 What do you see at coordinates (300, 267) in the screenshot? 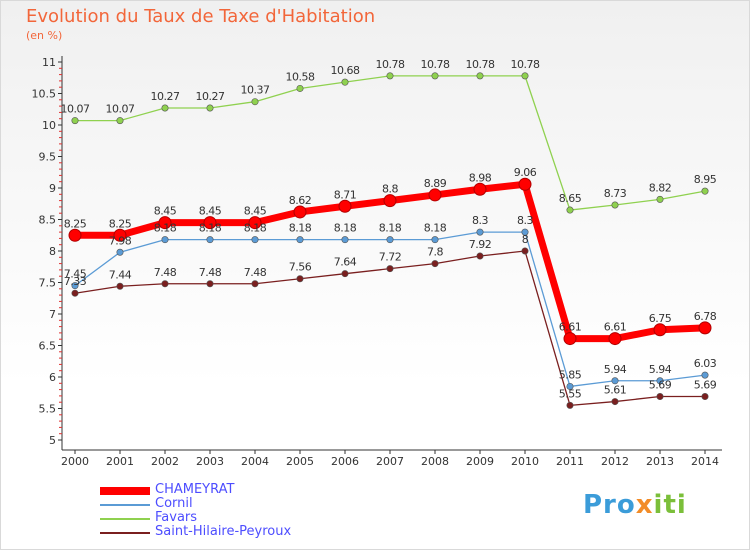
I see `data-label: 7.56` at bounding box center [300, 267].